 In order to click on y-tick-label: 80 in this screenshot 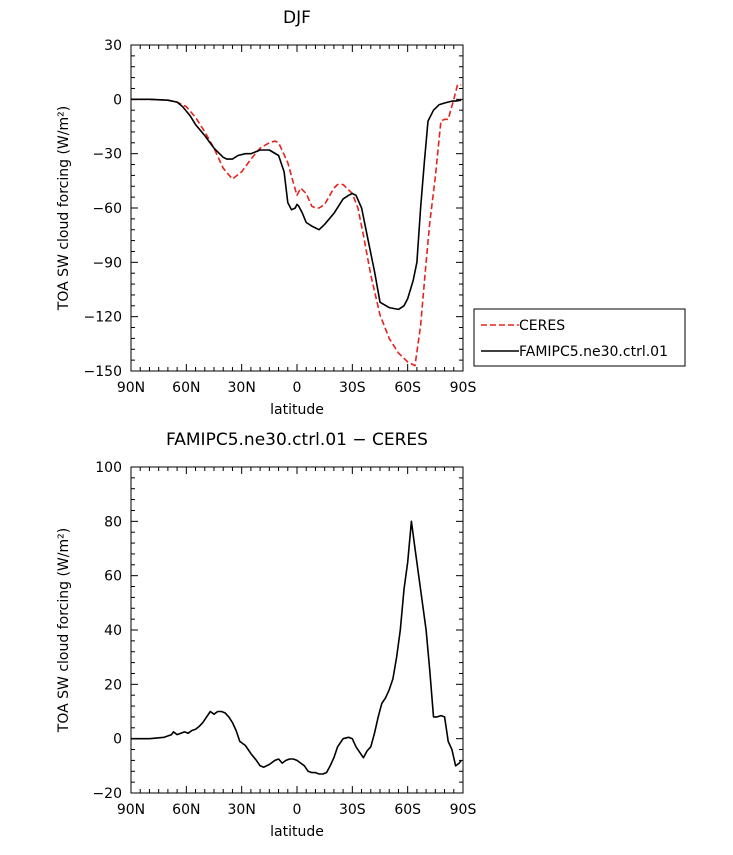, I will do `click(113, 522)`.